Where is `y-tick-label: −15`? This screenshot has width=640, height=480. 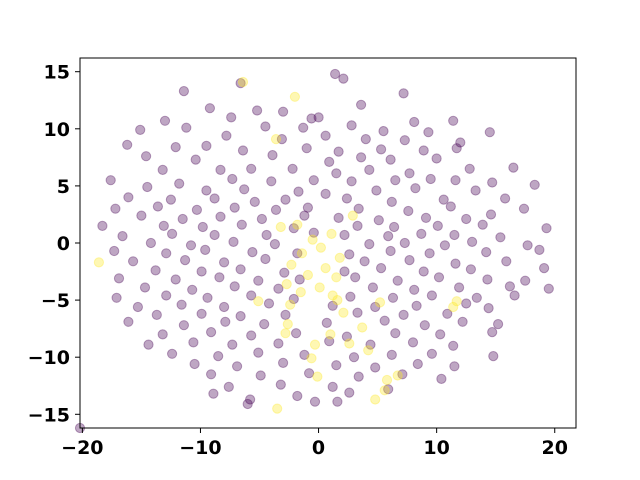 y-tick-label: −15 is located at coordinates (49, 415).